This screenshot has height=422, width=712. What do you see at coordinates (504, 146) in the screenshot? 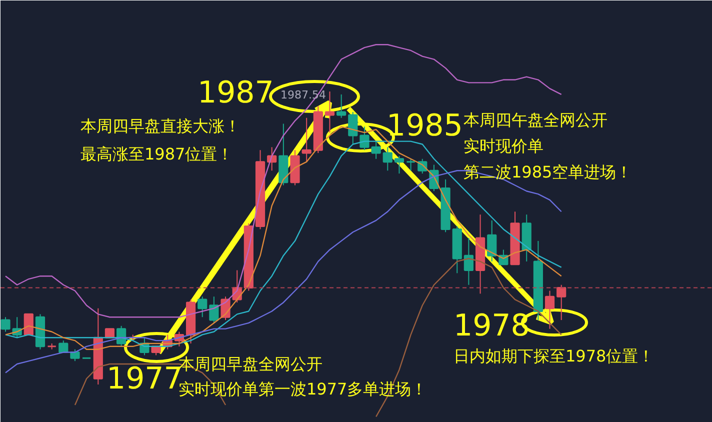
I see `annotation: 实时现价单` at bounding box center [504, 146].